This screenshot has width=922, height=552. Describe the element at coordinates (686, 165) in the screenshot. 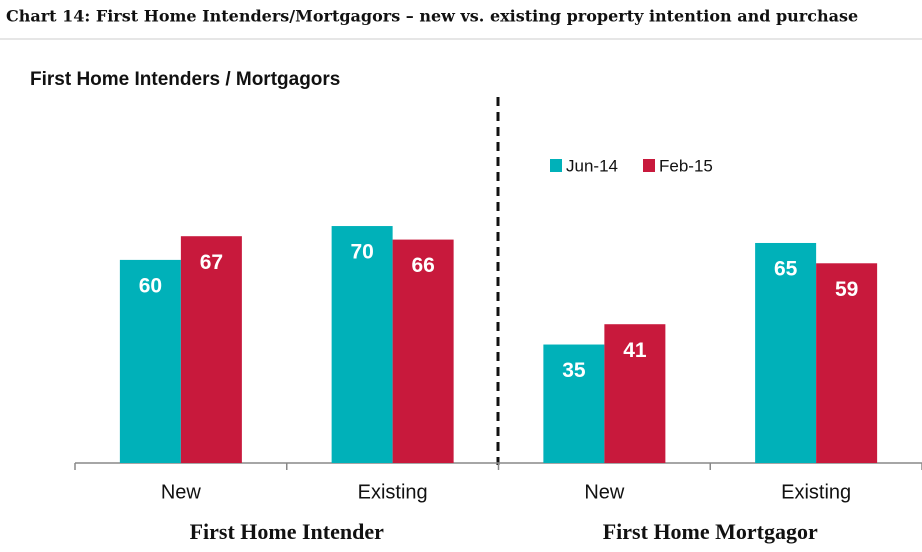

I see `legend-label: Feb-15` at that location.